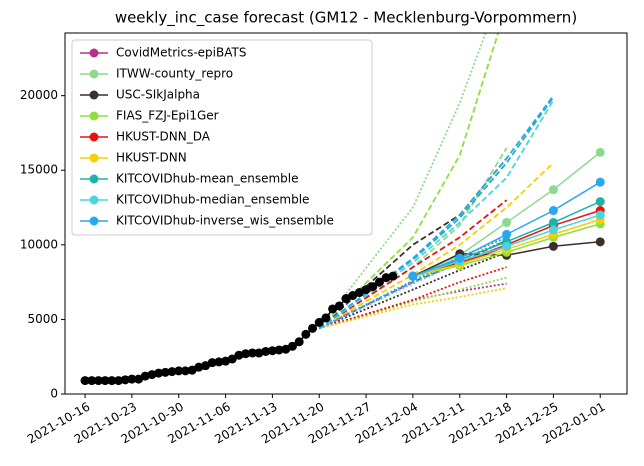 This screenshot has width=644, height=466. Describe the element at coordinates (212, 200) in the screenshot. I see `legend-label: KITCOVIDhub-median_ensemble` at that location.